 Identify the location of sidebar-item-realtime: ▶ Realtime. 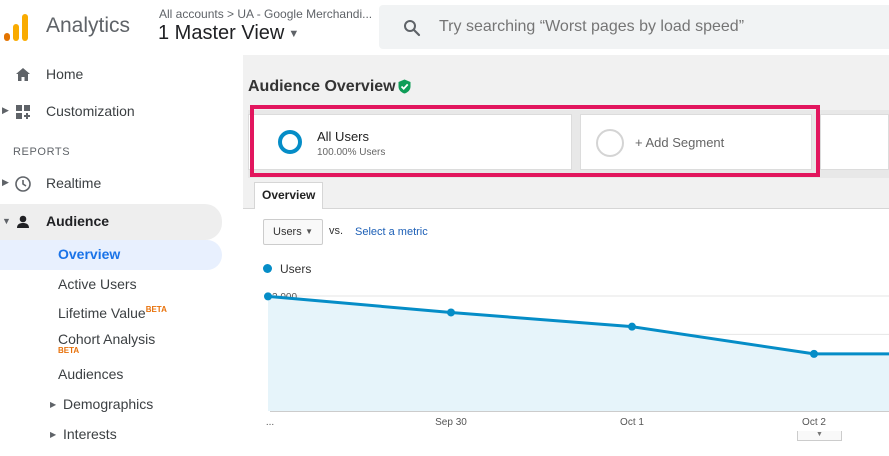
(111, 184).